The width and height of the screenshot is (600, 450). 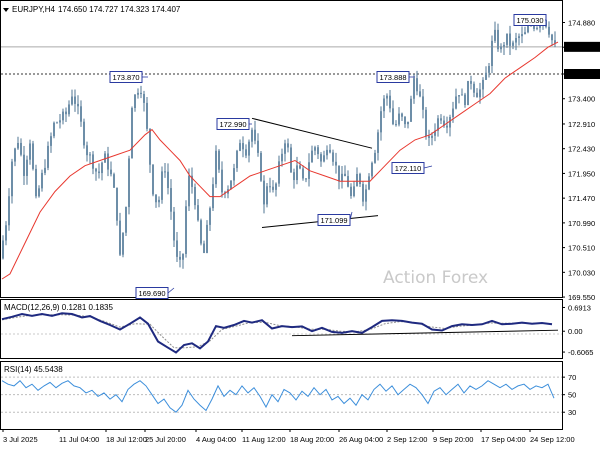 I want to click on y-tick-label: 173.880, so click(x=581, y=74).